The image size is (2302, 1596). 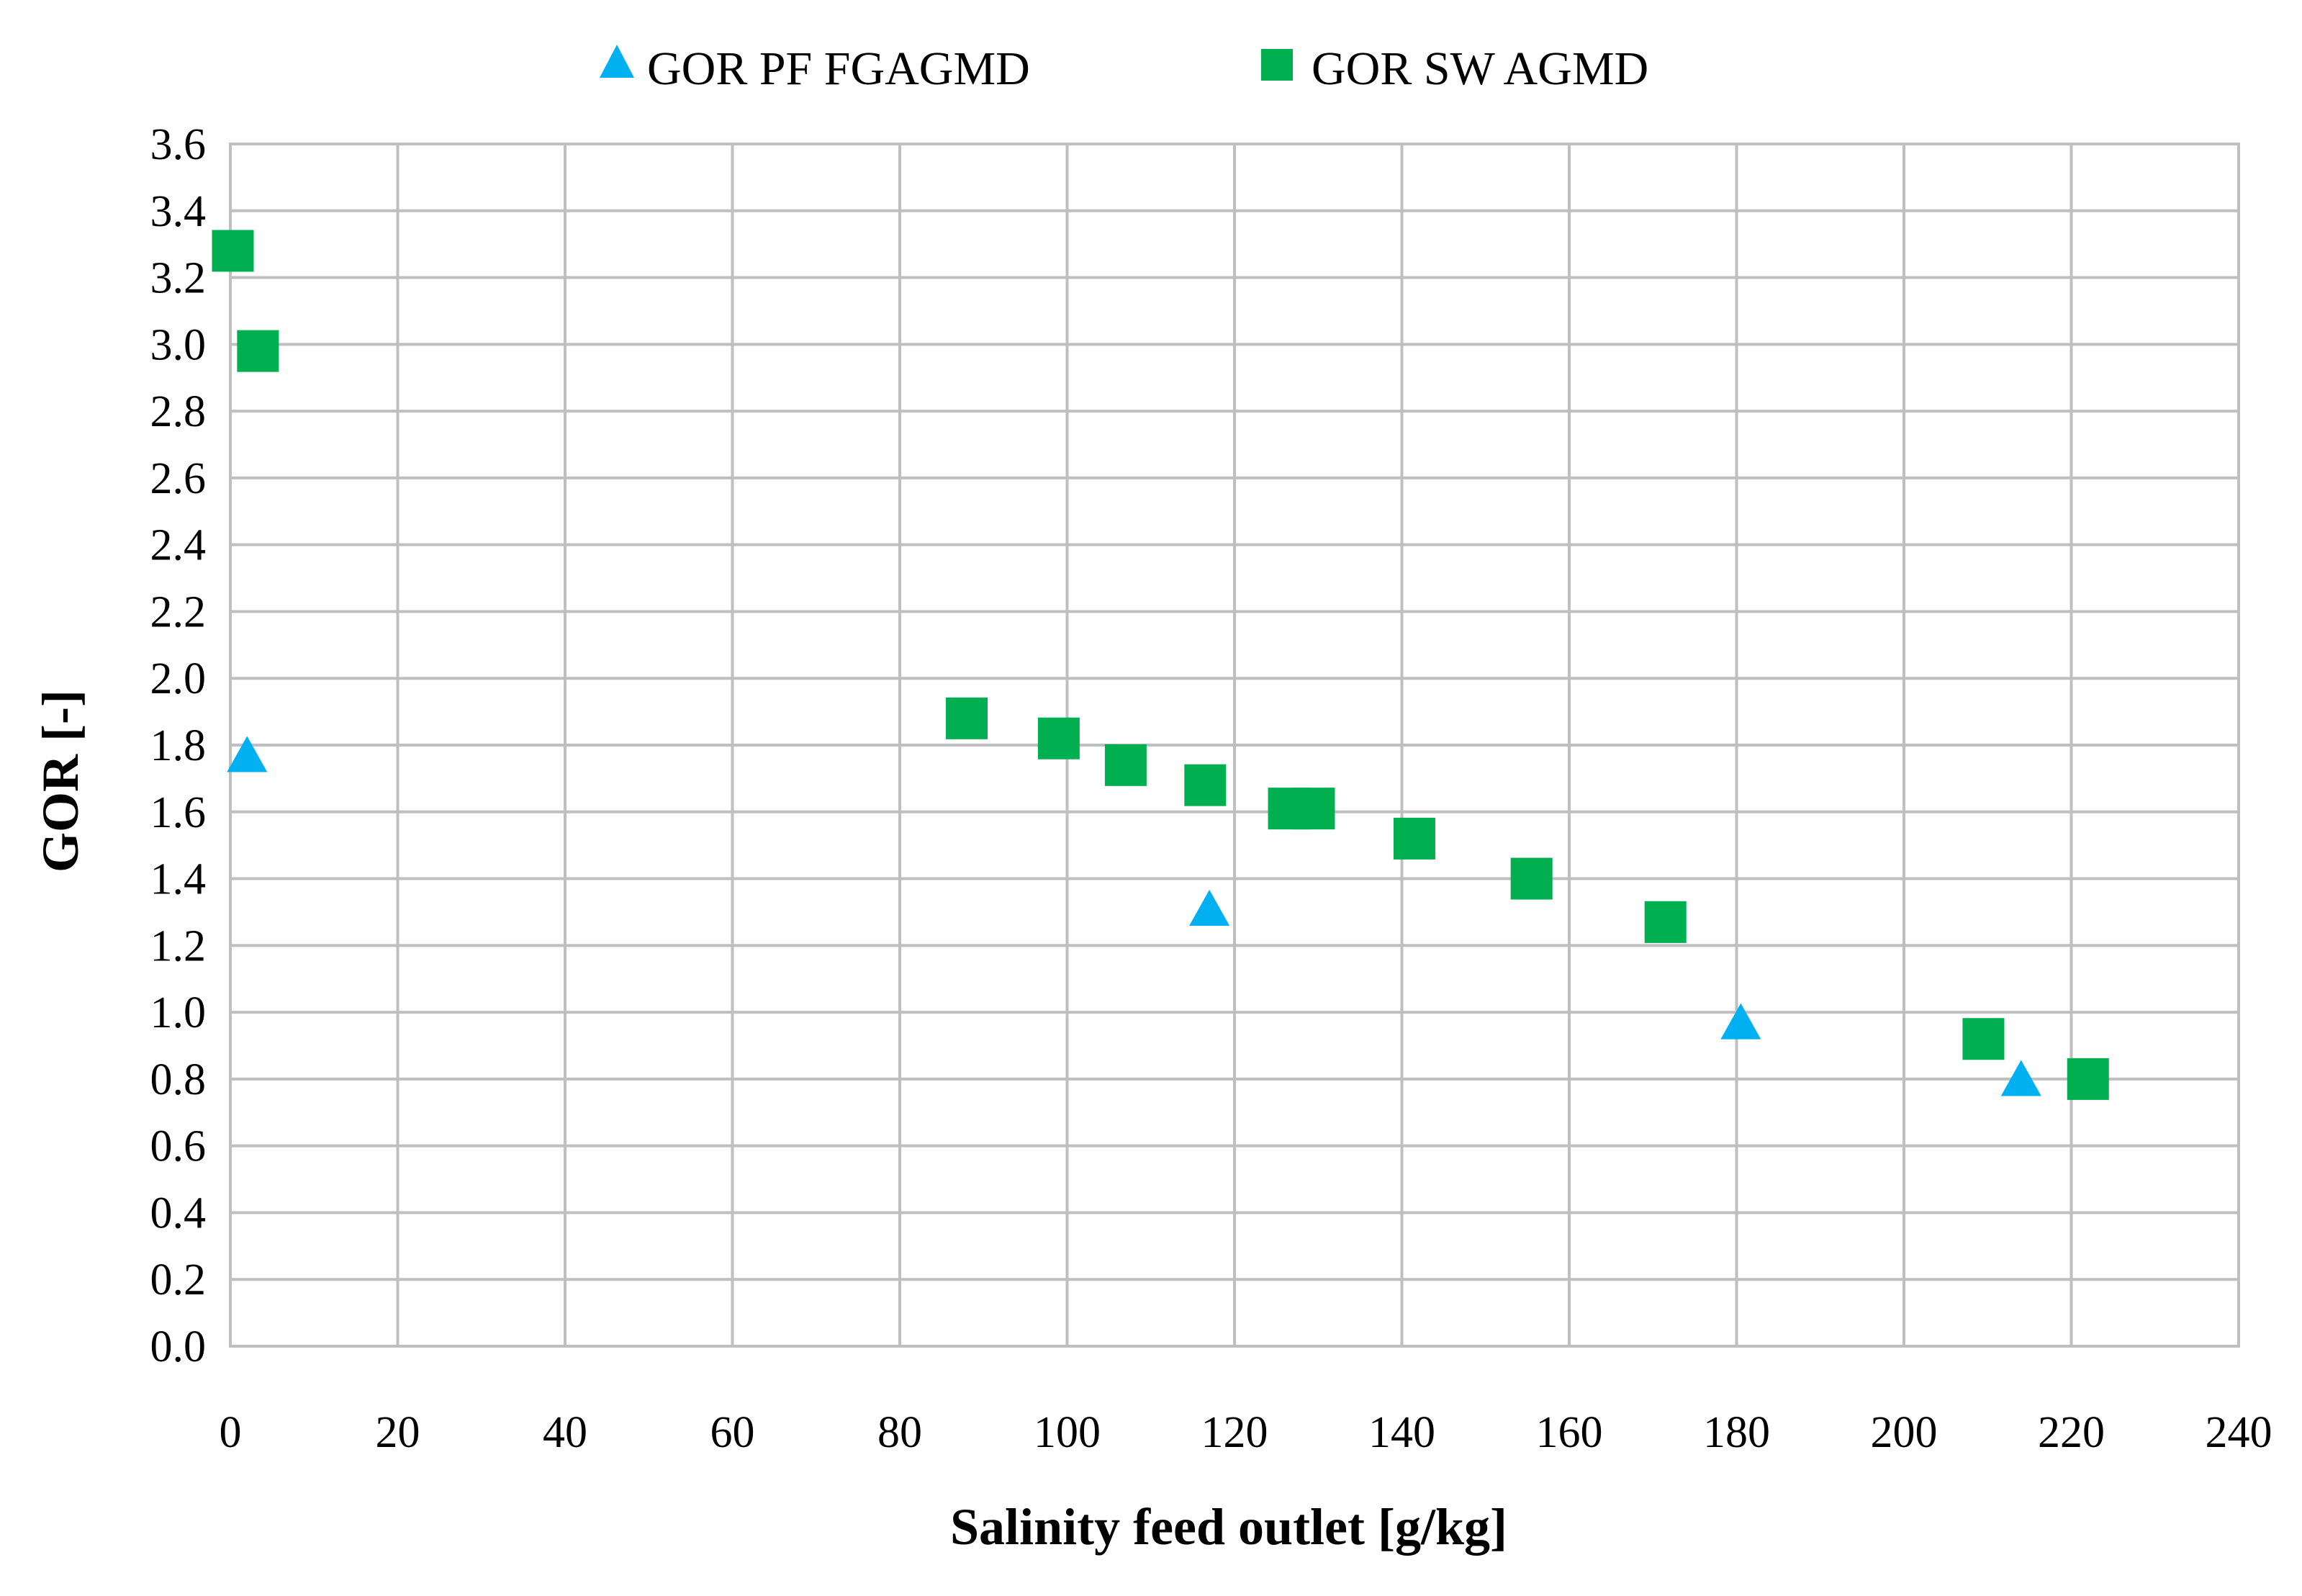 I want to click on y-tick-label: 2.0, so click(x=178, y=678).